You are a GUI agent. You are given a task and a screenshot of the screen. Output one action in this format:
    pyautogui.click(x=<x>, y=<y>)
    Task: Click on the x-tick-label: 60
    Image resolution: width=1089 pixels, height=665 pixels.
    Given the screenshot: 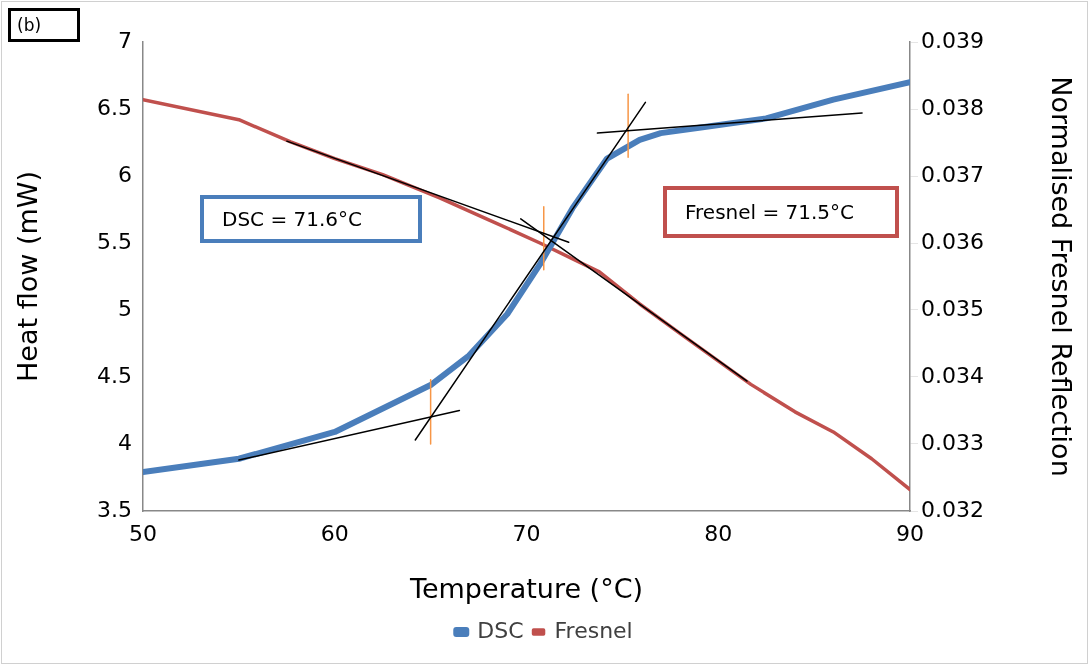 What is the action you would take?
    pyautogui.click(x=334, y=533)
    